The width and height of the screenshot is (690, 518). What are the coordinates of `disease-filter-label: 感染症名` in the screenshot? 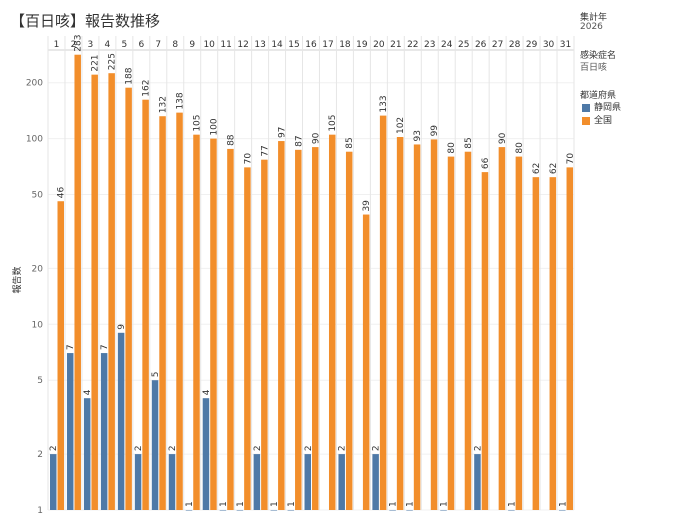 It's located at (598, 56).